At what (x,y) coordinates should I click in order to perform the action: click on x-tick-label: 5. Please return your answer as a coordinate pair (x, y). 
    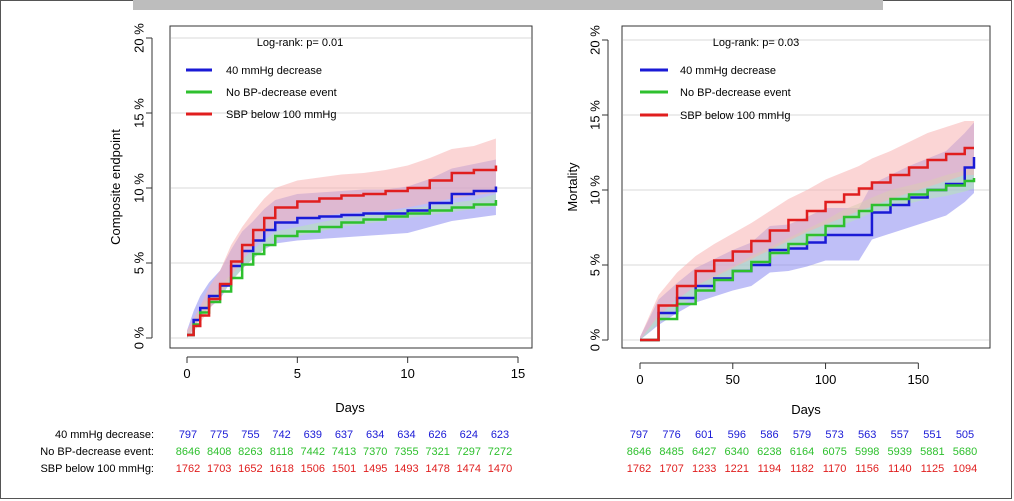
    Looking at the image, I should click on (297, 373).